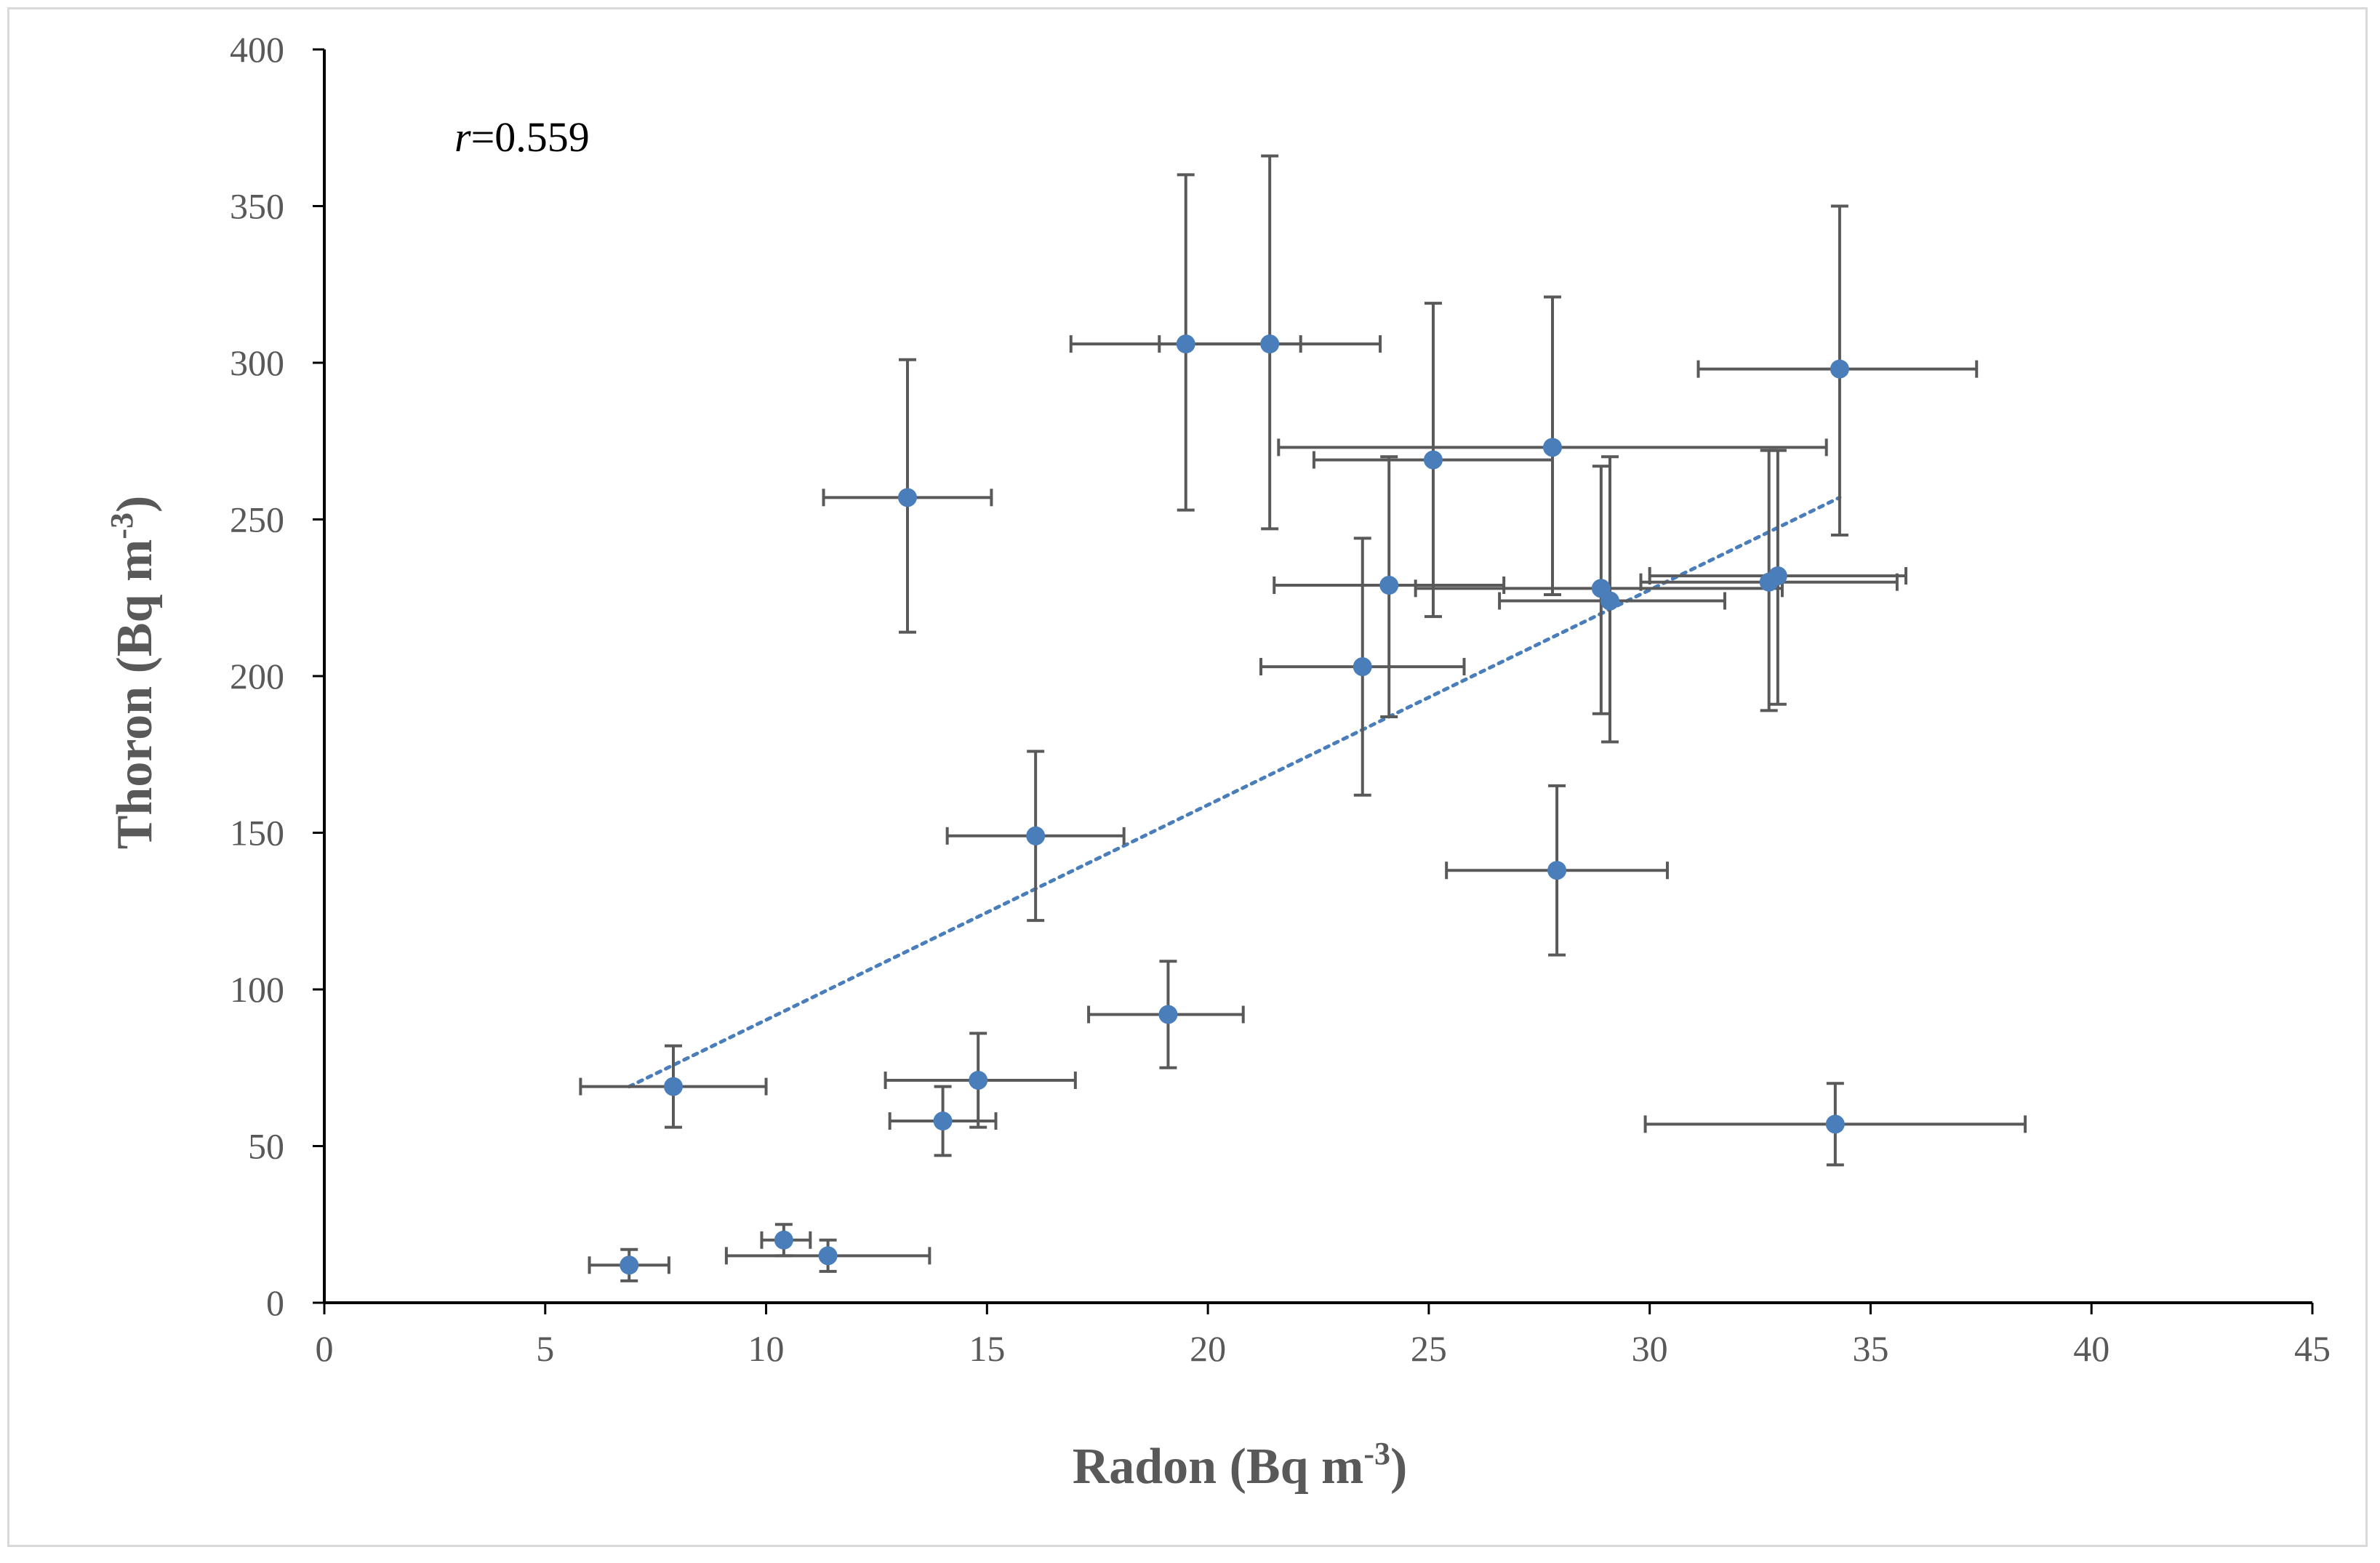 The width and height of the screenshot is (2380, 1563). Describe the element at coordinates (257, 206) in the screenshot. I see `y-tick-label: 350` at that location.